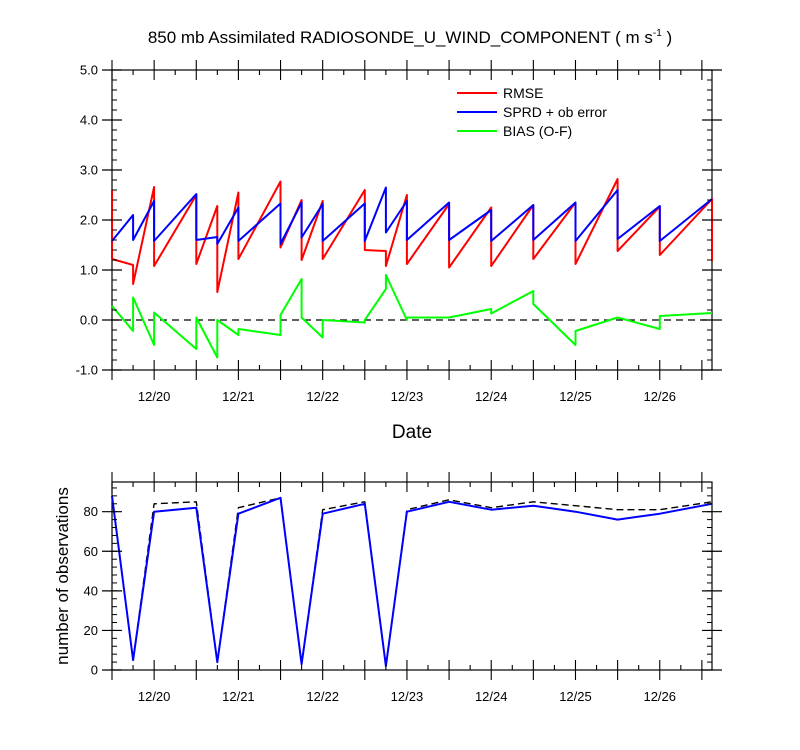  Describe the element at coordinates (89, 270) in the screenshot. I see `y-tick-label: 1.0` at that location.